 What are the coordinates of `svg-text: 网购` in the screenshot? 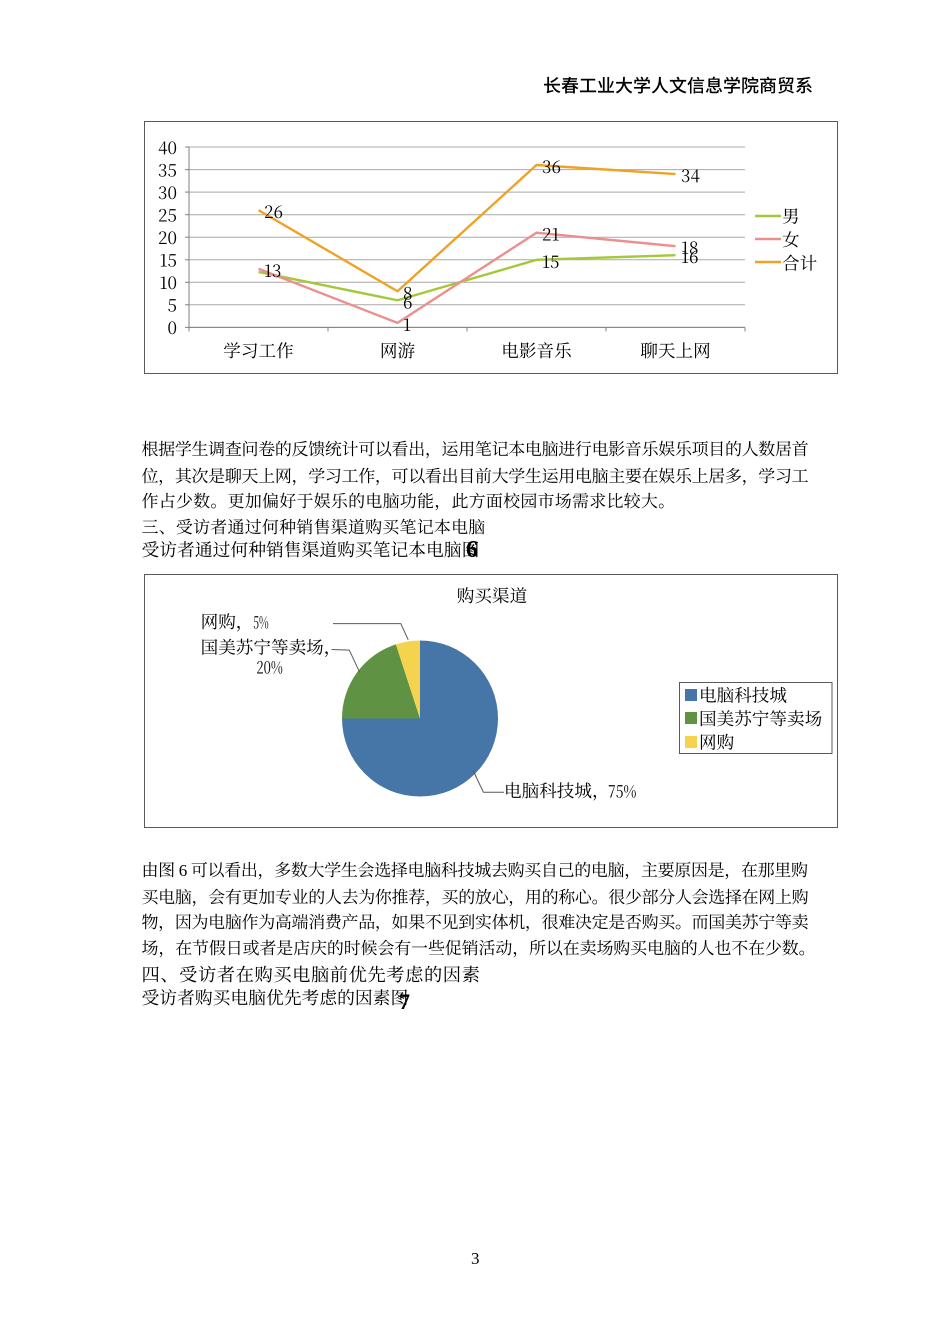 It's located at (716, 742).